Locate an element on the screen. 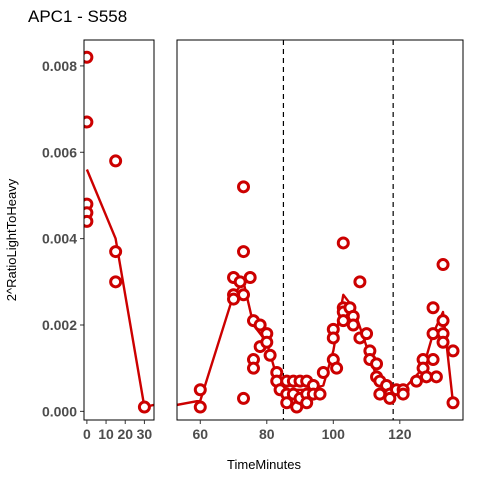 This screenshot has width=480, height=480. y-tick-label: 0.006 is located at coordinates (59, 152).